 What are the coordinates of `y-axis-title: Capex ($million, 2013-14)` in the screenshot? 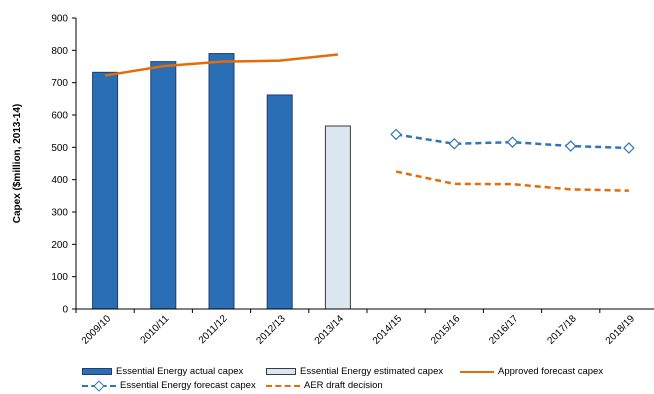 It's located at (17, 164).